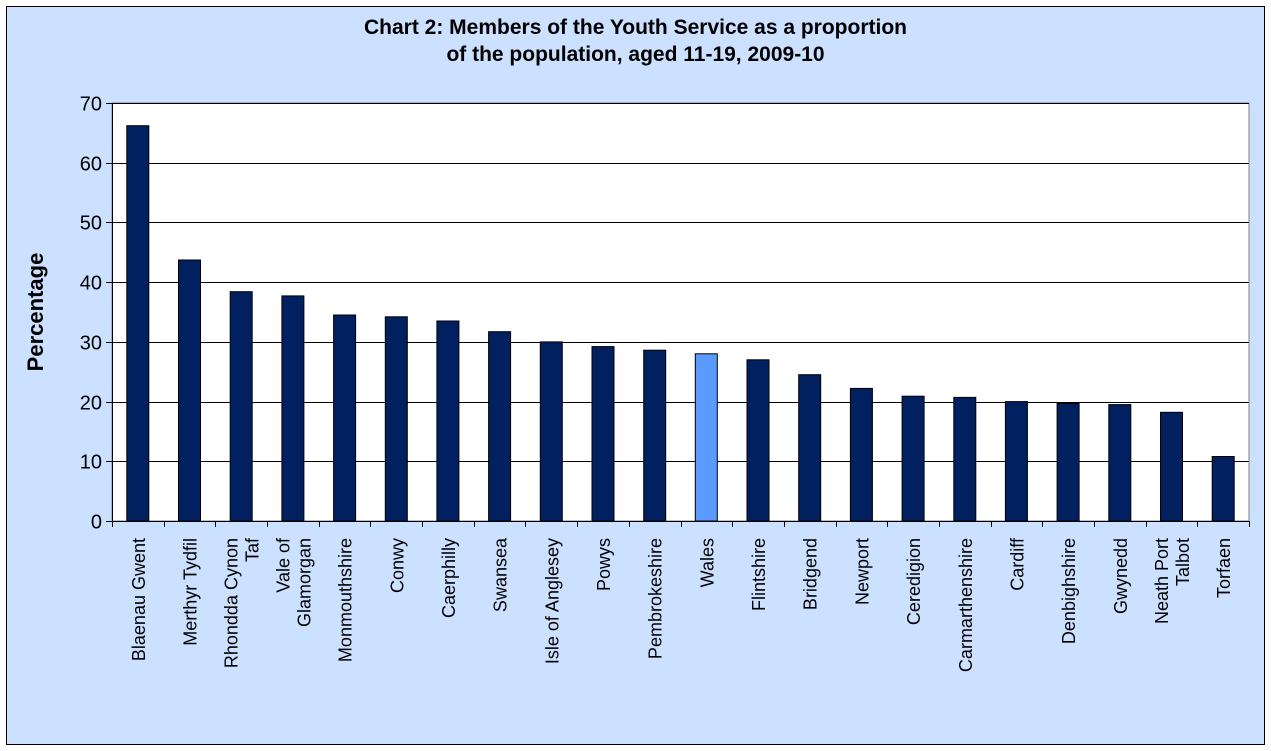  Describe the element at coordinates (1069, 591) in the screenshot. I see `x-tick-label: Denbighshire` at that location.